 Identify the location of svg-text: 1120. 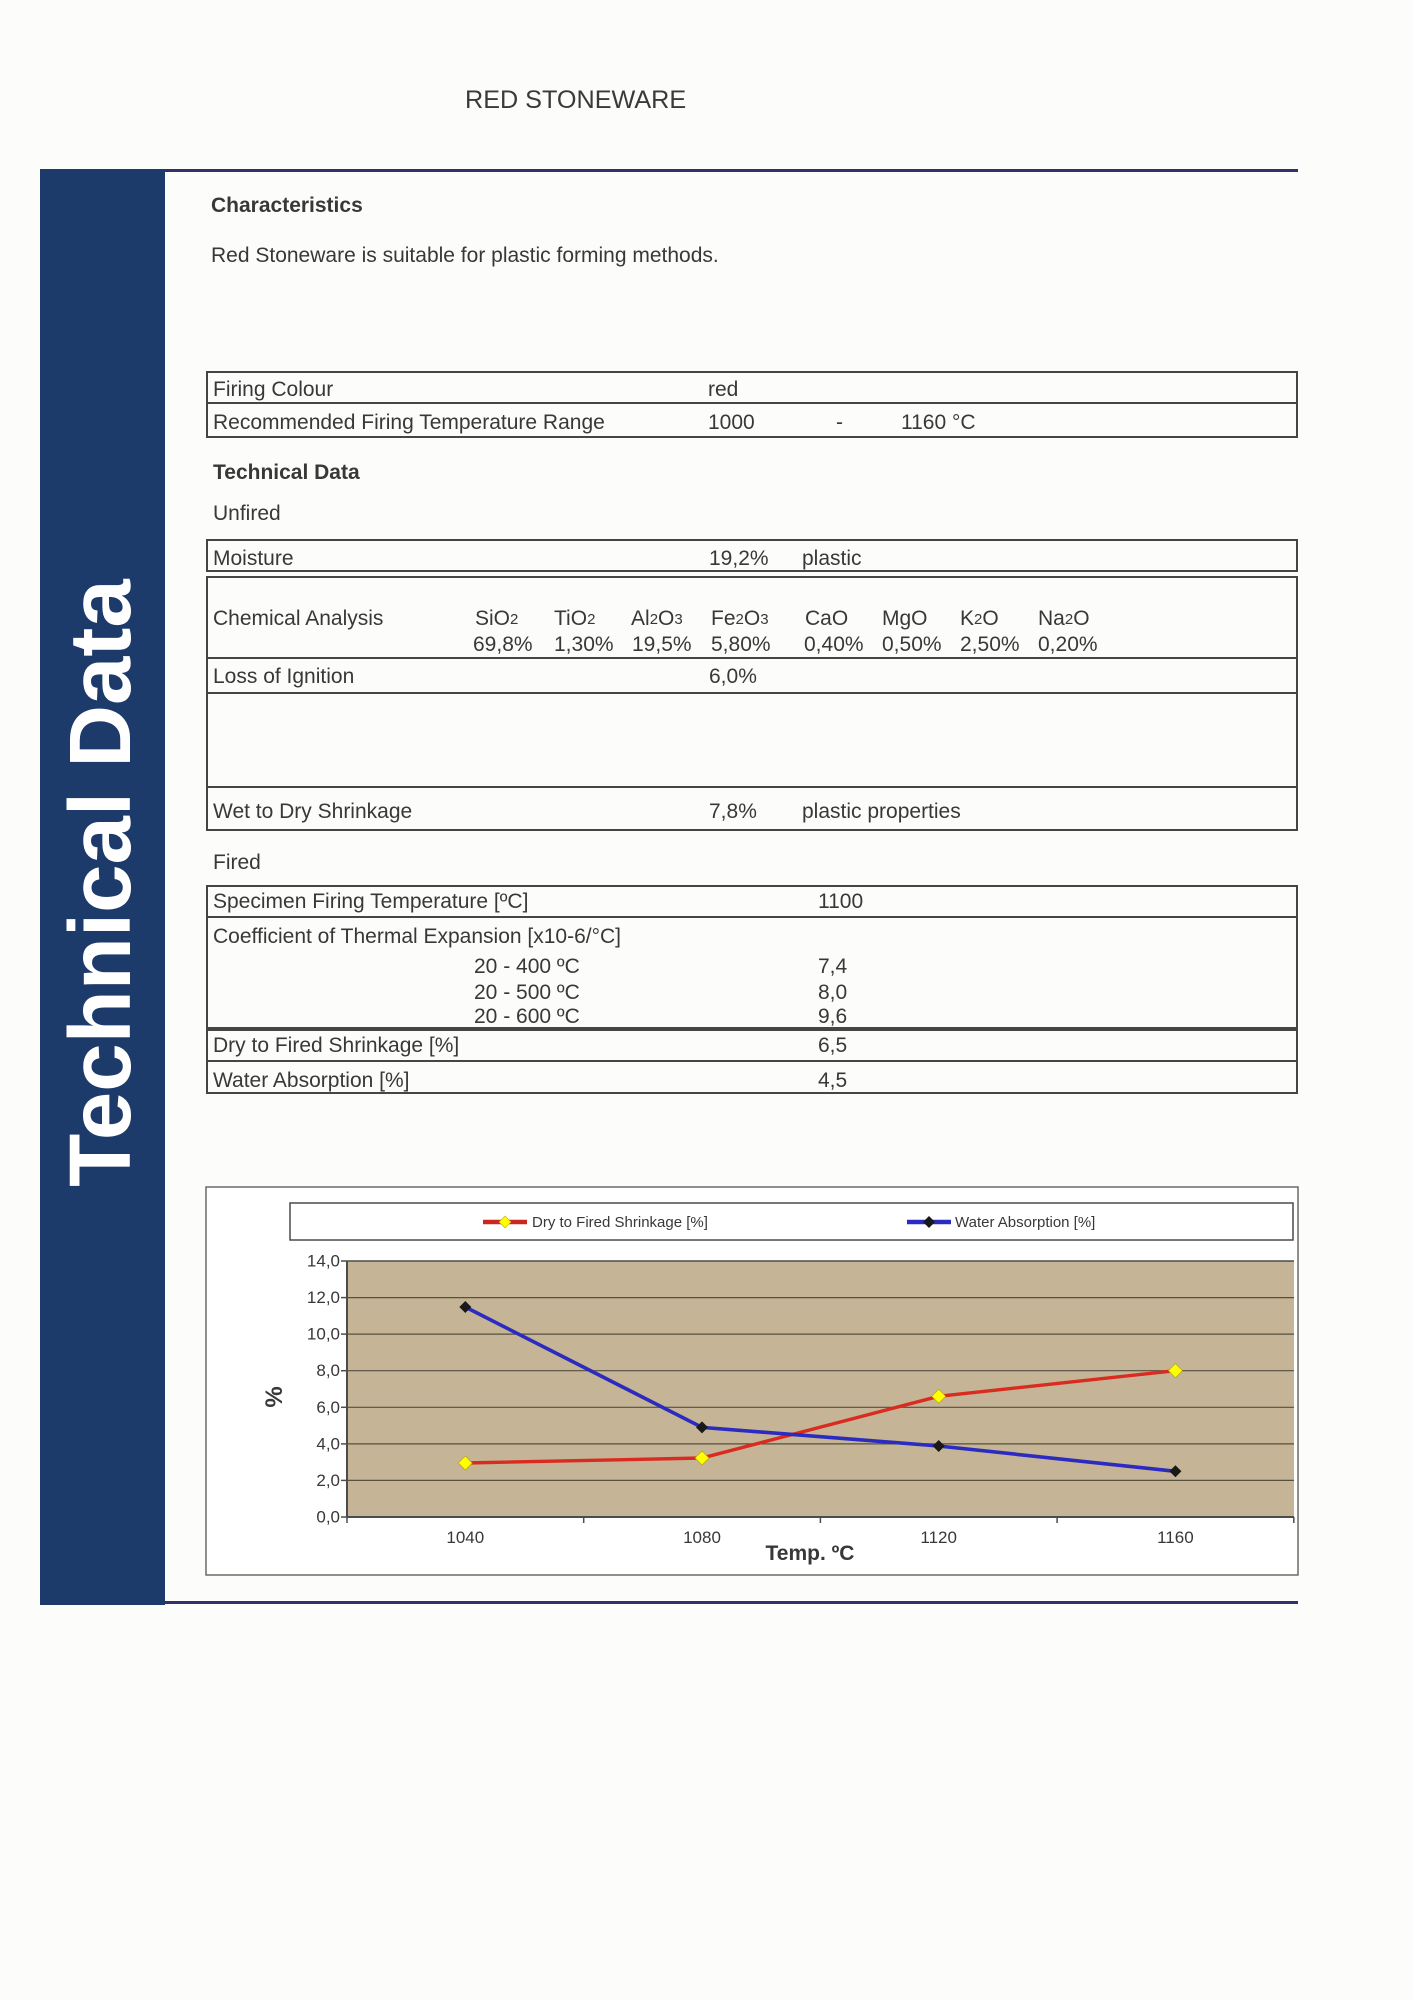
(938, 1537).